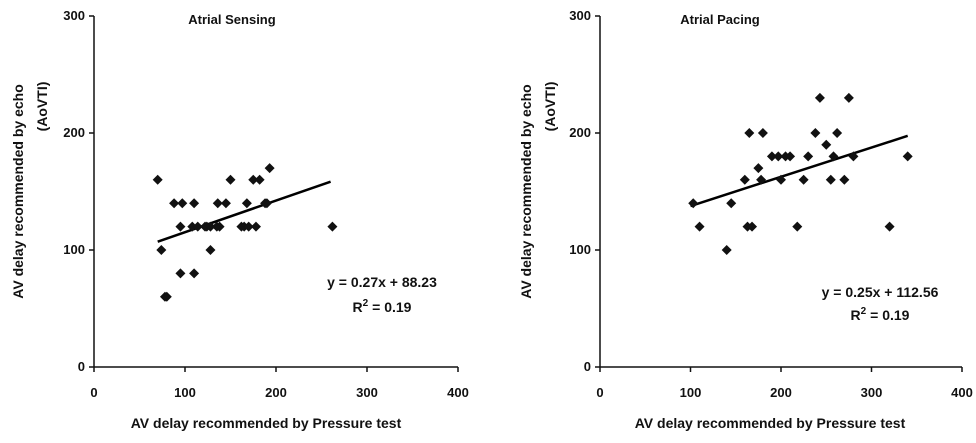 This screenshot has width=976, height=443. Describe the element at coordinates (691, 392) in the screenshot. I see `chart2-x-tick-label: 100` at that location.